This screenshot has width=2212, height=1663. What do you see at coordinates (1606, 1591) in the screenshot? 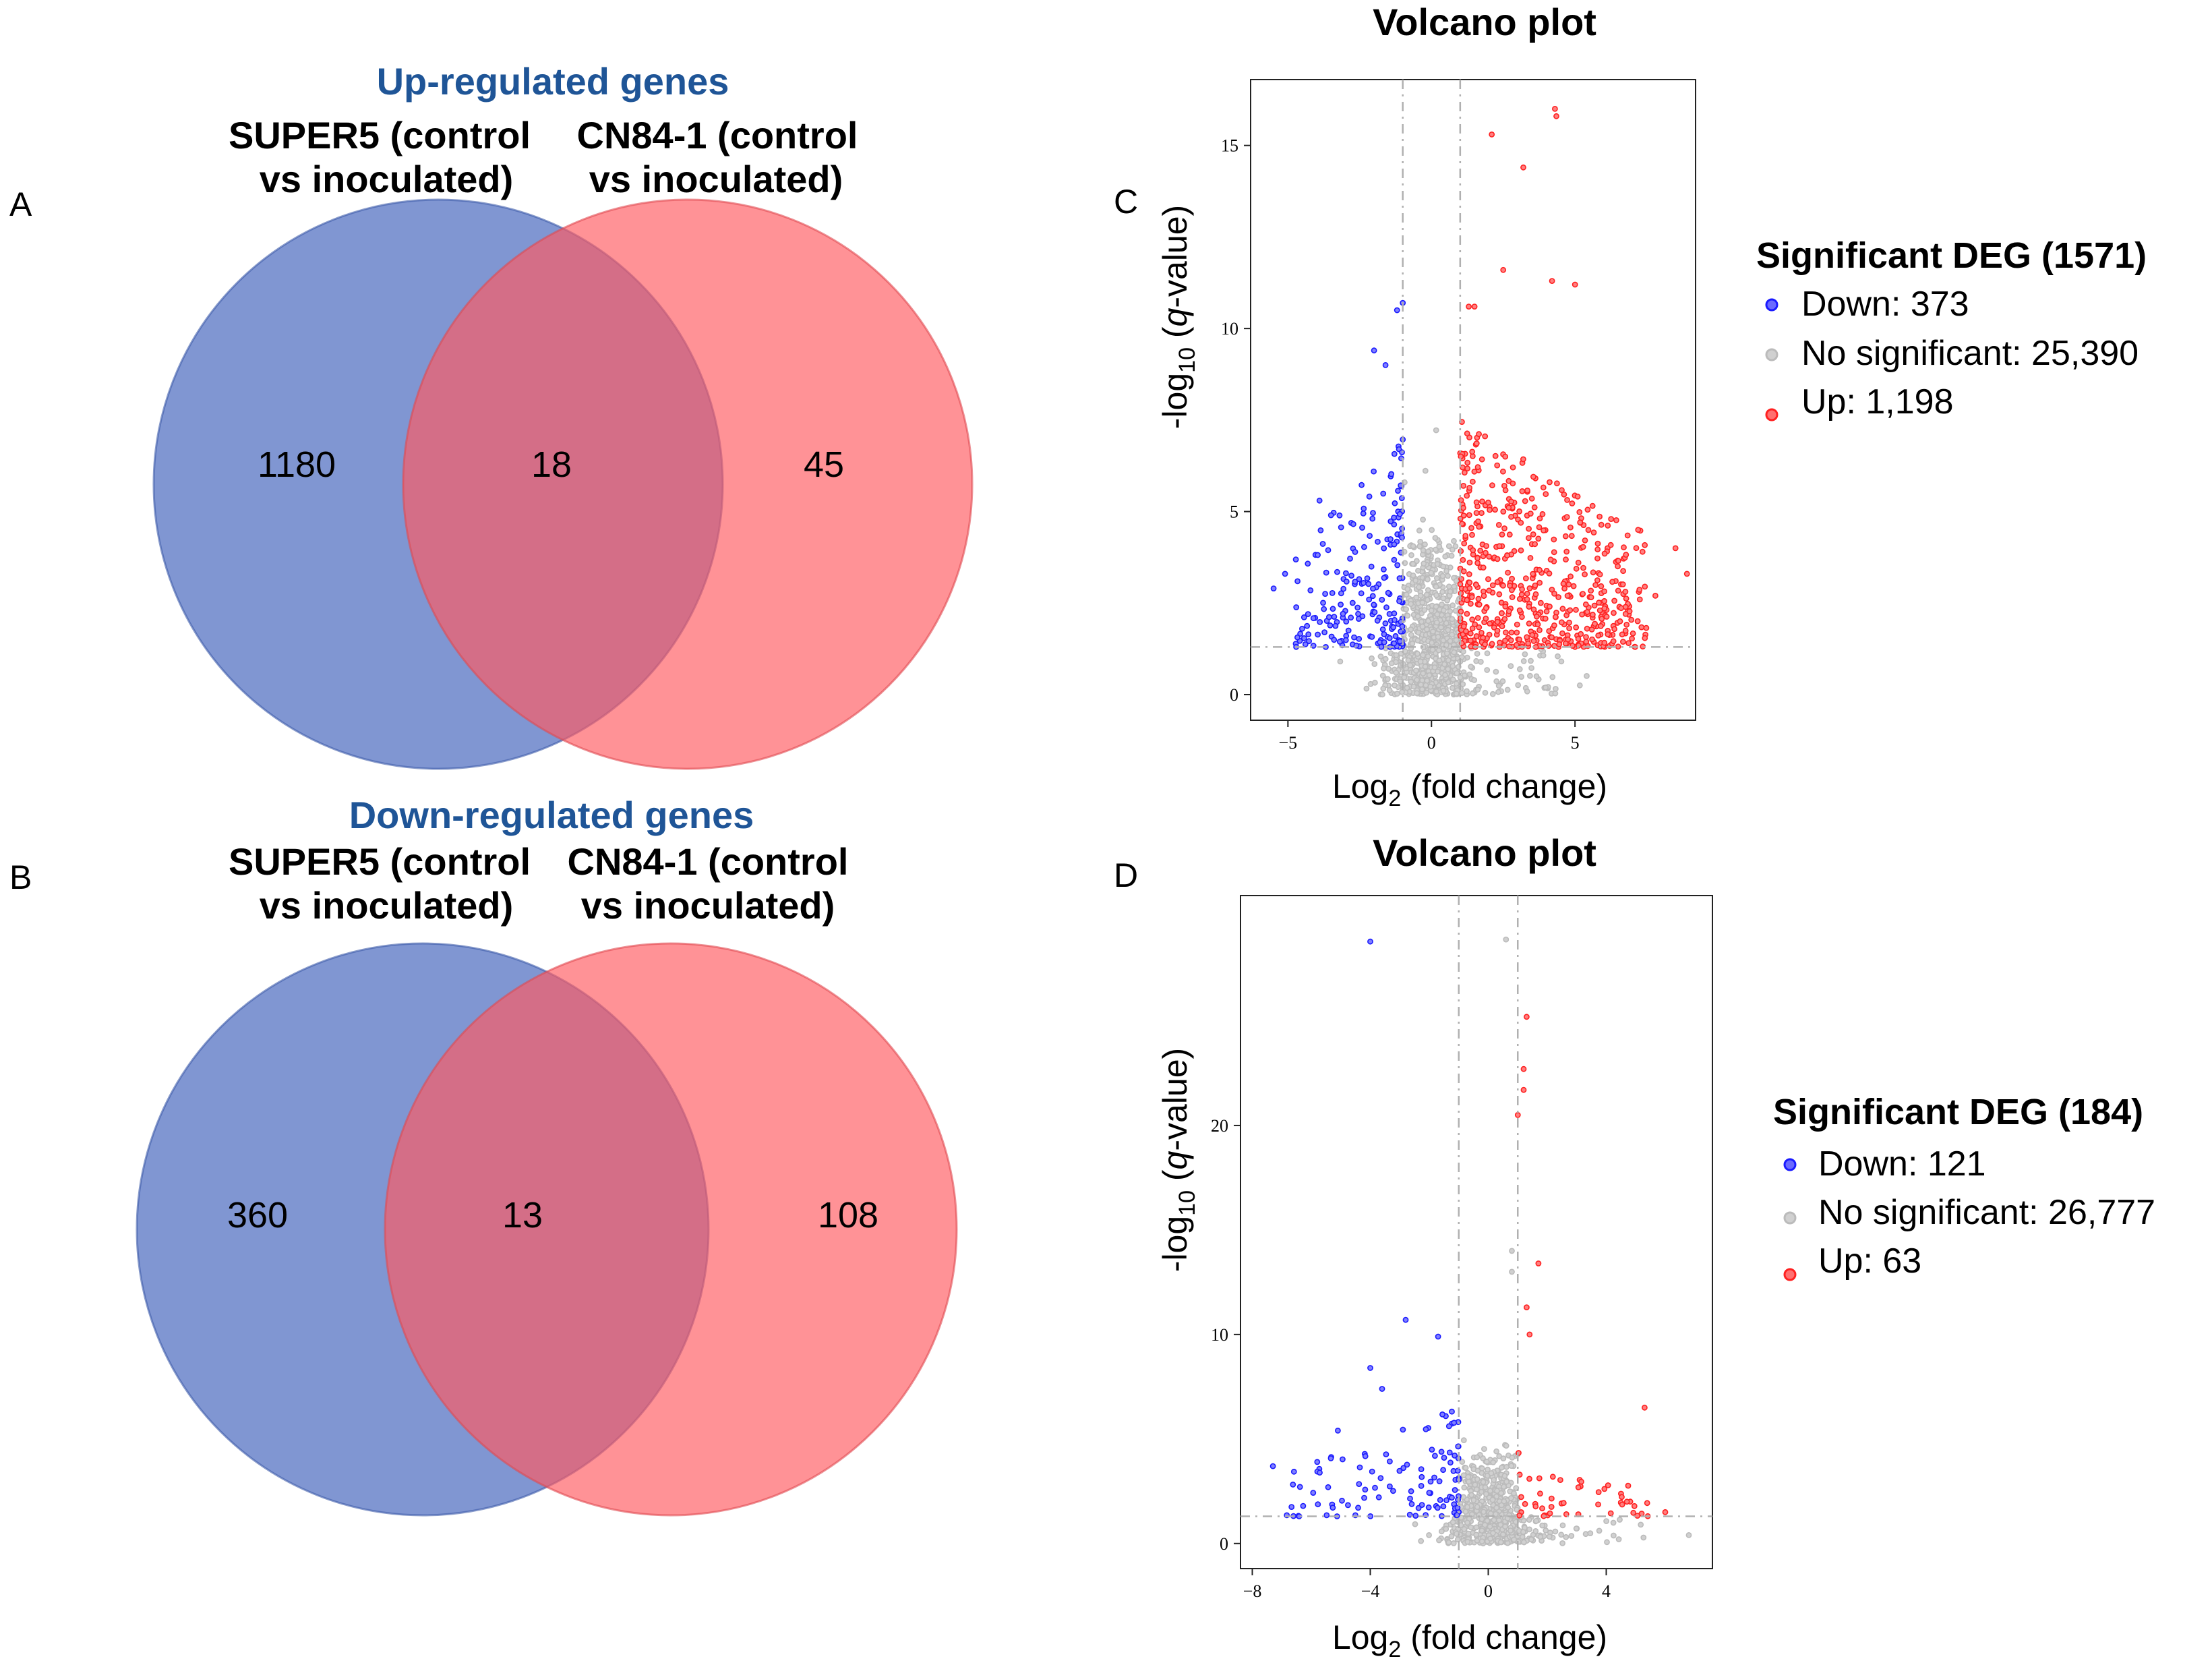
I see `volcano-d-x-tick-label: 4` at bounding box center [1606, 1591].